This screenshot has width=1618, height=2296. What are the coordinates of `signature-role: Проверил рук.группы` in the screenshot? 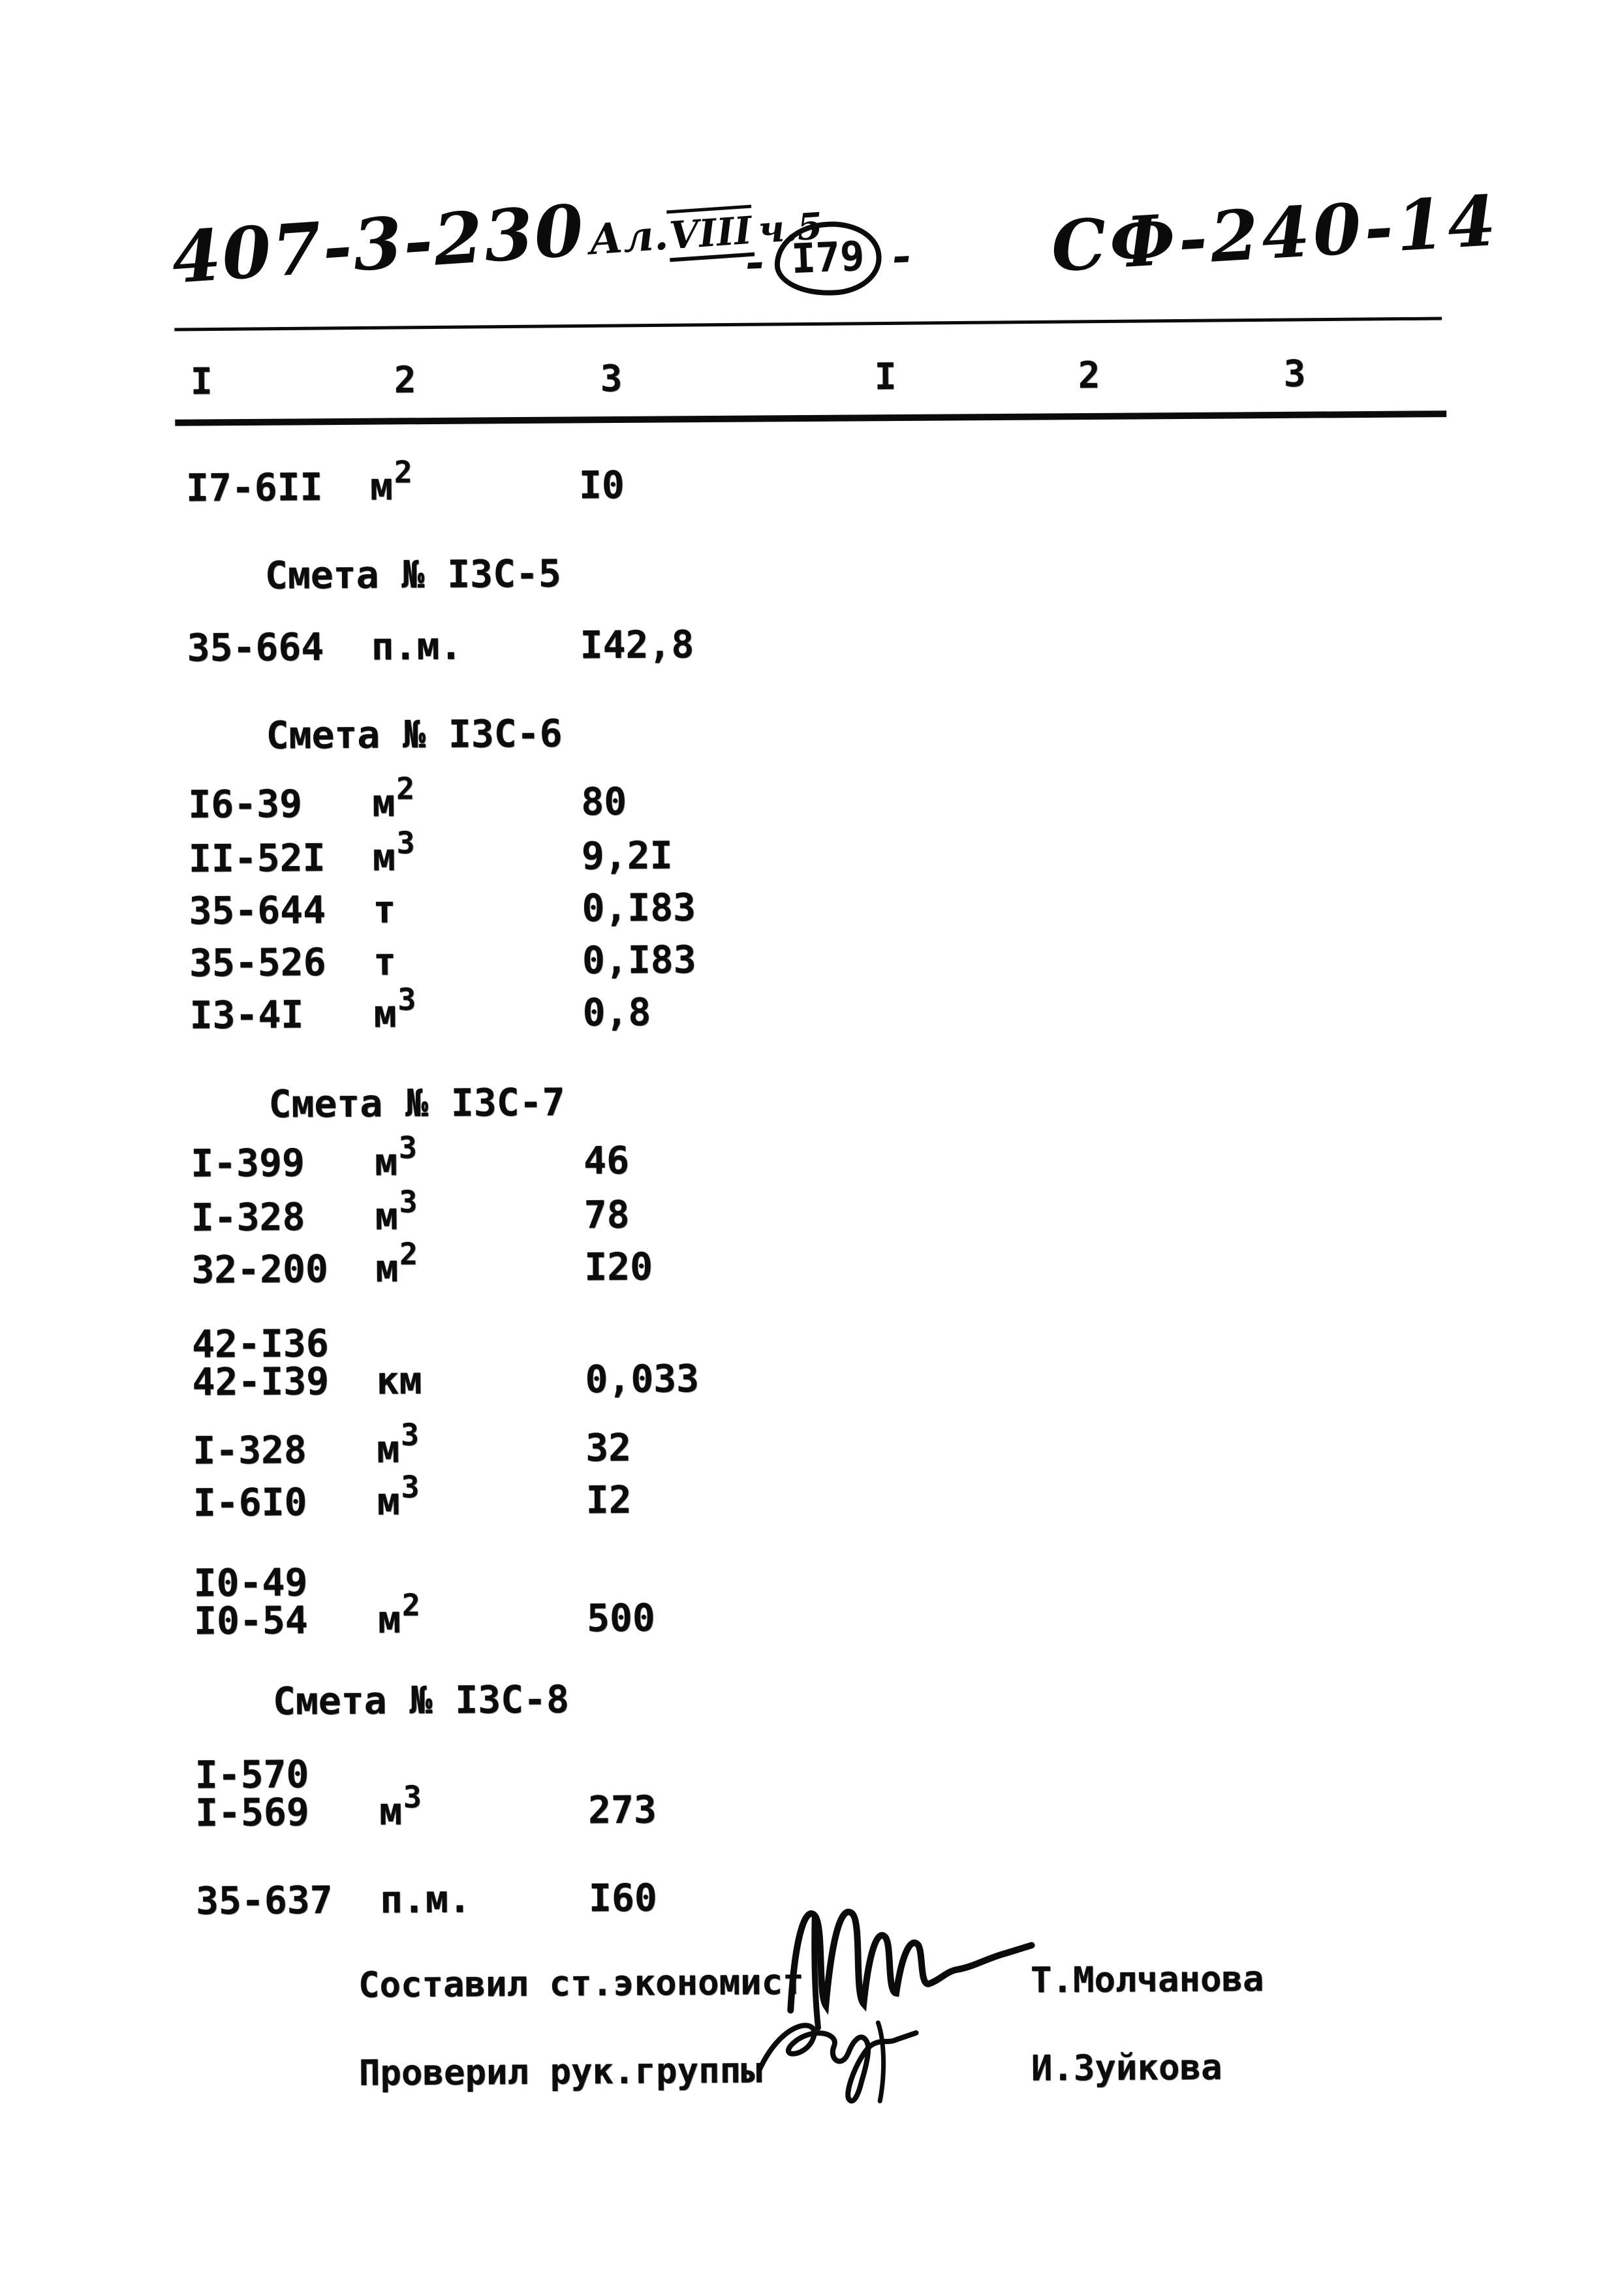 It's located at (560, 2072).